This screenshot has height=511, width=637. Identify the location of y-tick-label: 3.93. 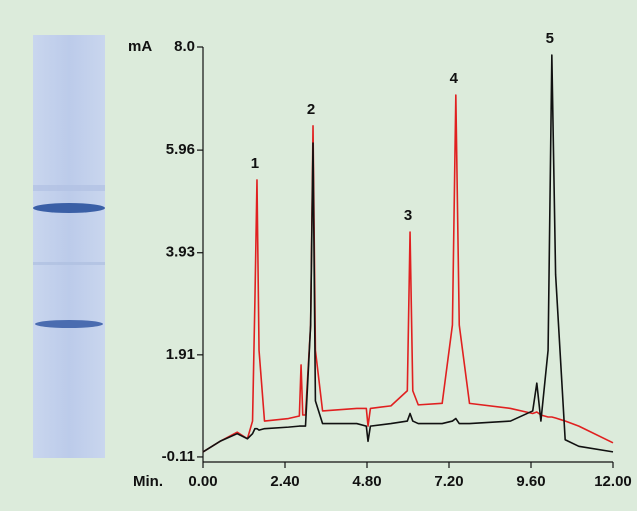
(180, 252).